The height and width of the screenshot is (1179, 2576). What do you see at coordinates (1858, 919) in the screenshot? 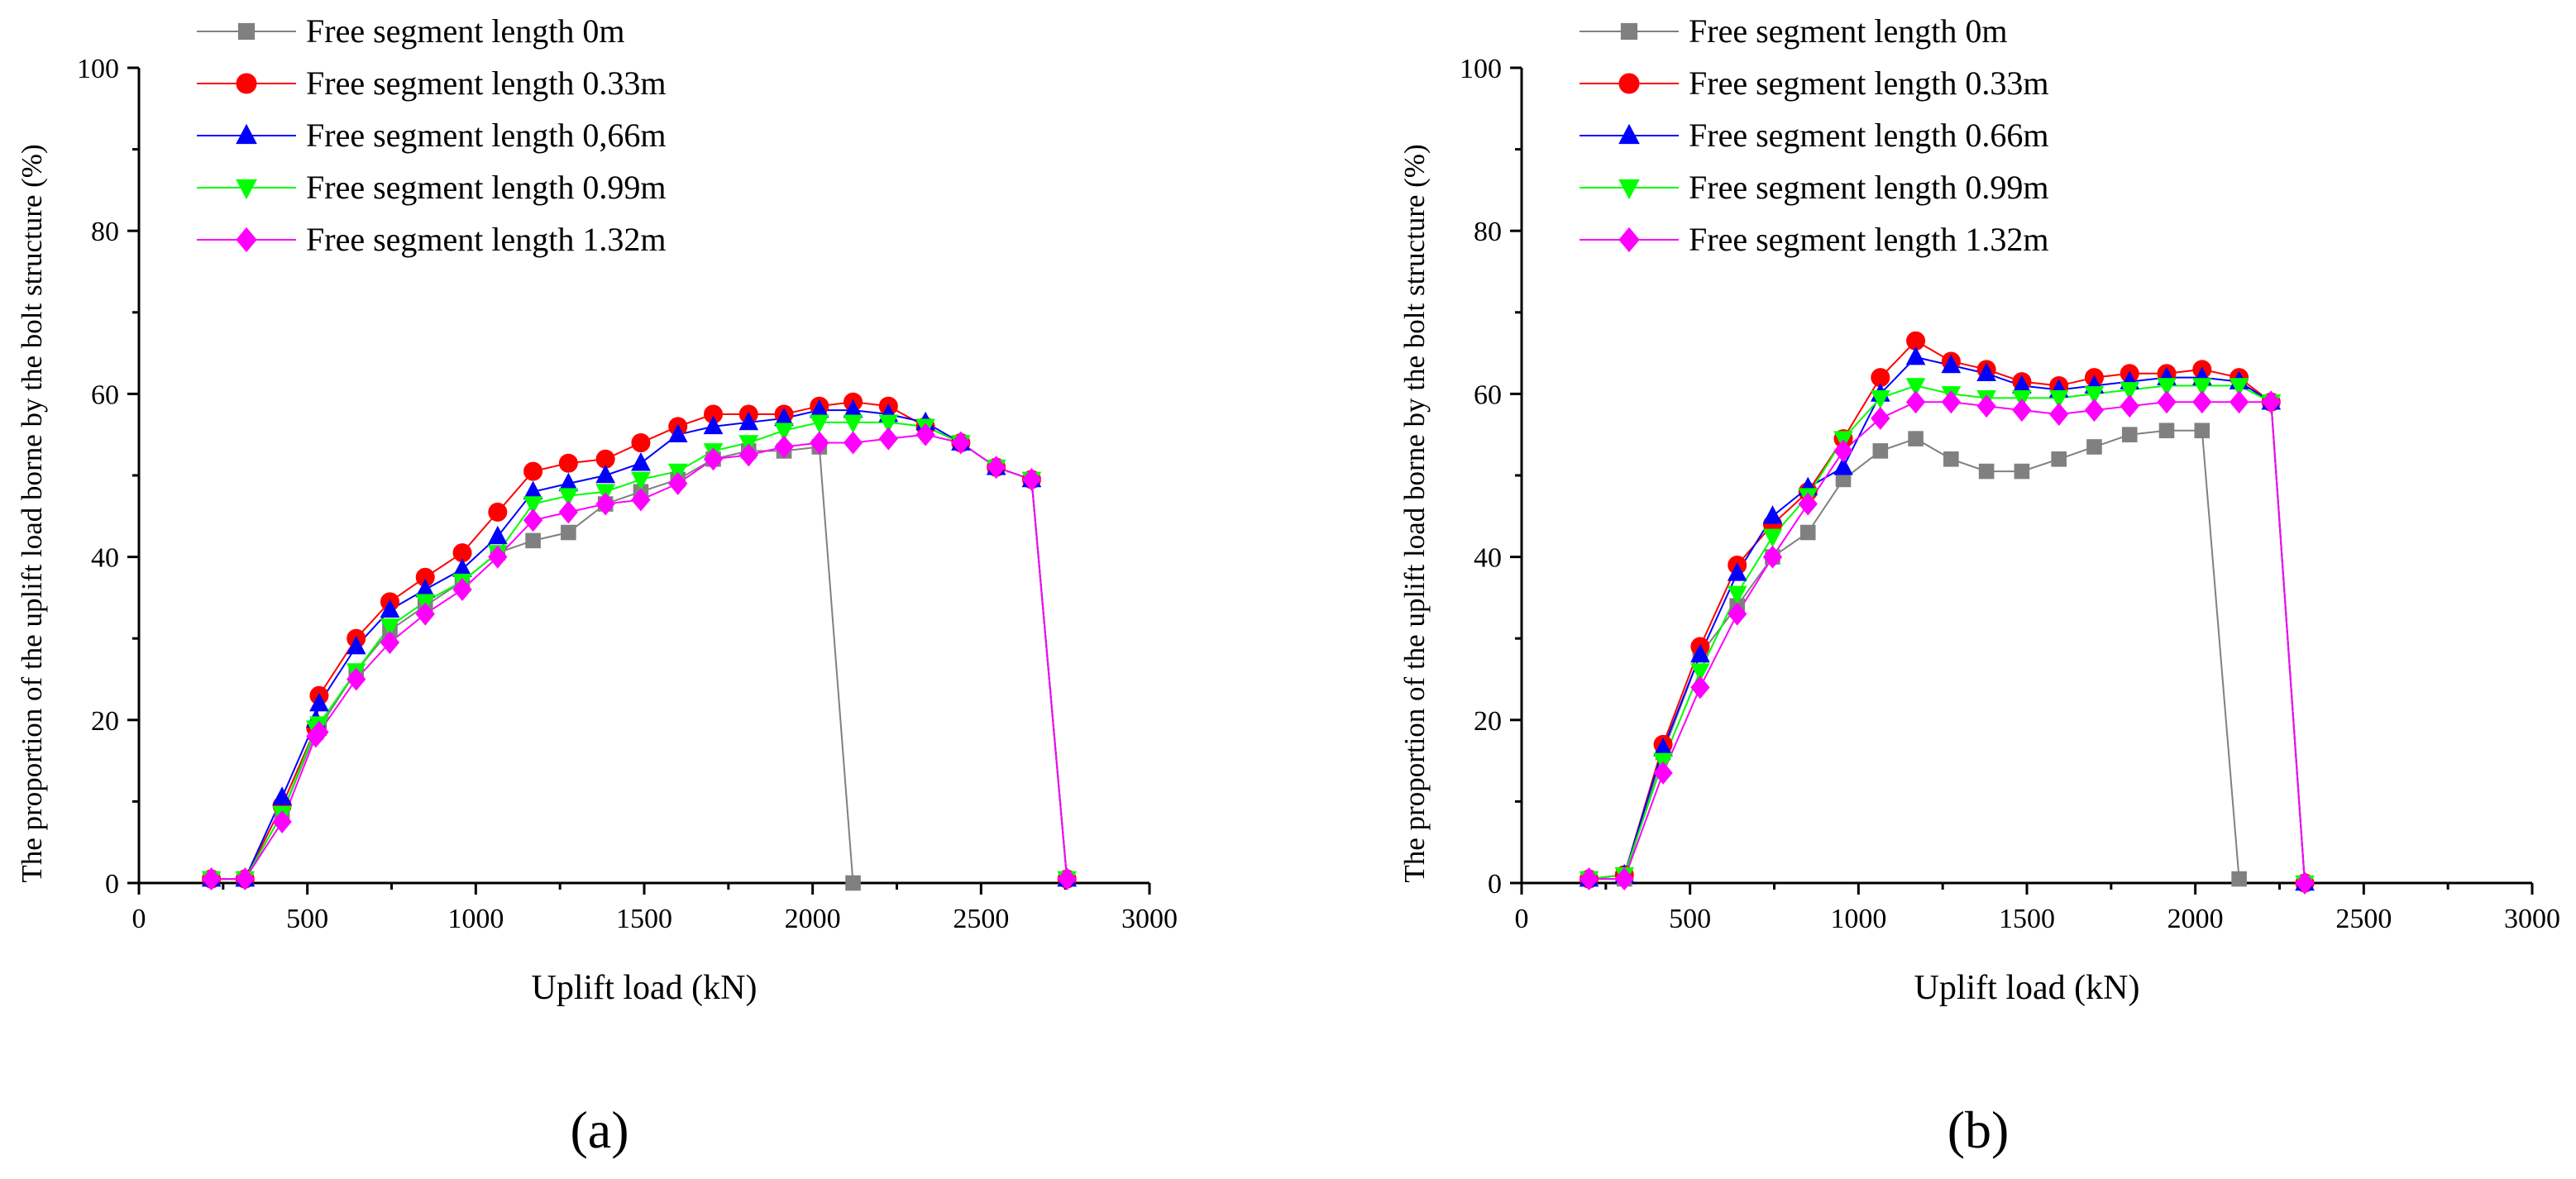
I see `x-tick-label: 1000` at bounding box center [1858, 919].